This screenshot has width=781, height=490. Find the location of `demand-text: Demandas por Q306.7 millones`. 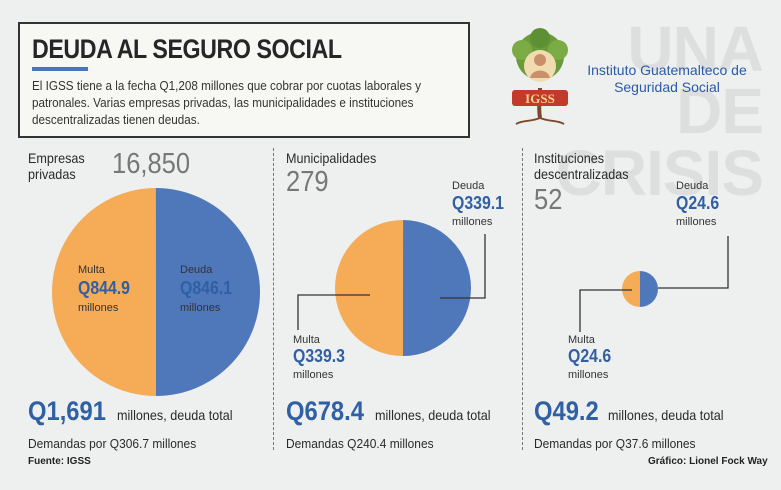

demand-text: Demandas por Q306.7 millones is located at coordinates (112, 443).